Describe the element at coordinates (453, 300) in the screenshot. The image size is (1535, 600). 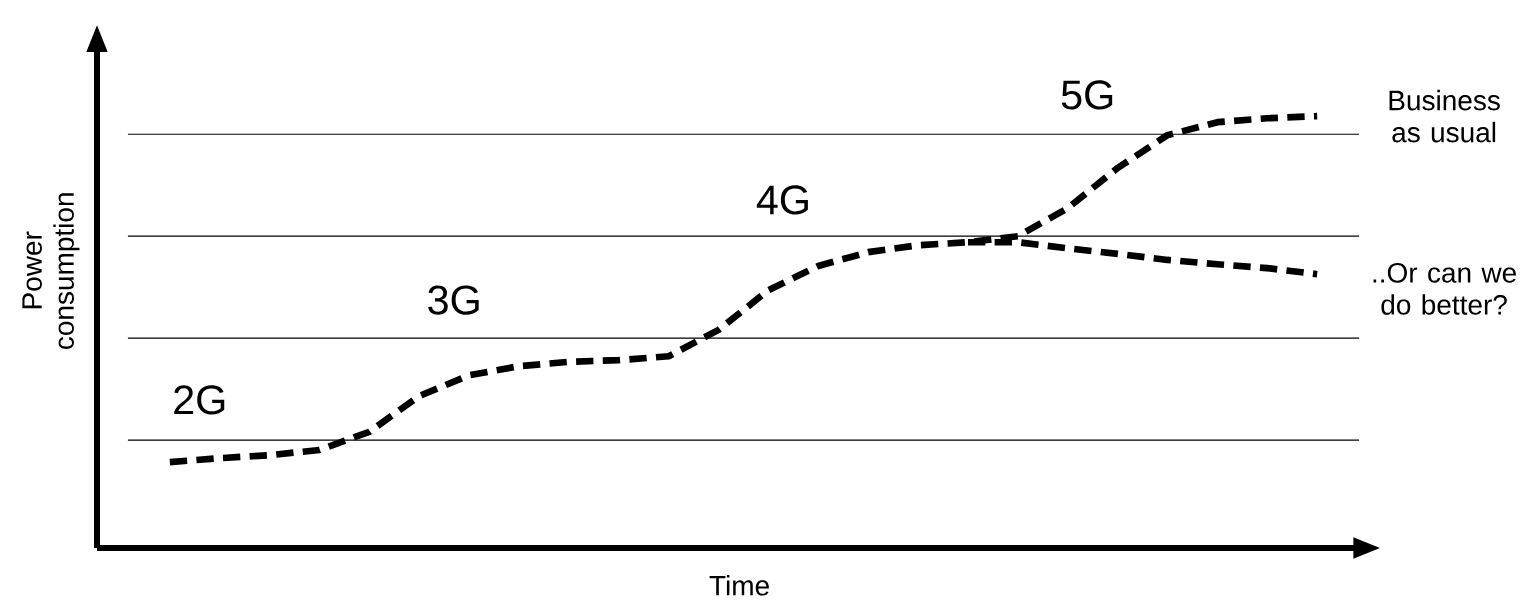
I see `annotation: 3G` at that location.